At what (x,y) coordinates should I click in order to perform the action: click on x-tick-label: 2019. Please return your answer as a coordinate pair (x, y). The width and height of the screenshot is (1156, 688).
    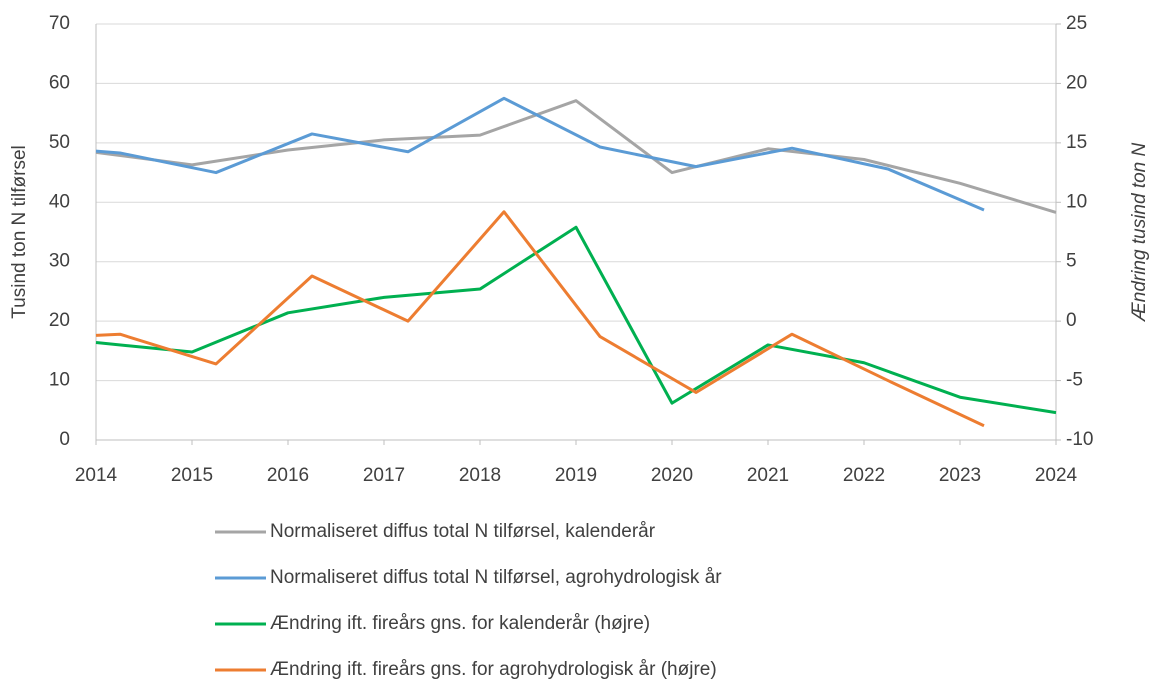
    Looking at the image, I should click on (576, 475).